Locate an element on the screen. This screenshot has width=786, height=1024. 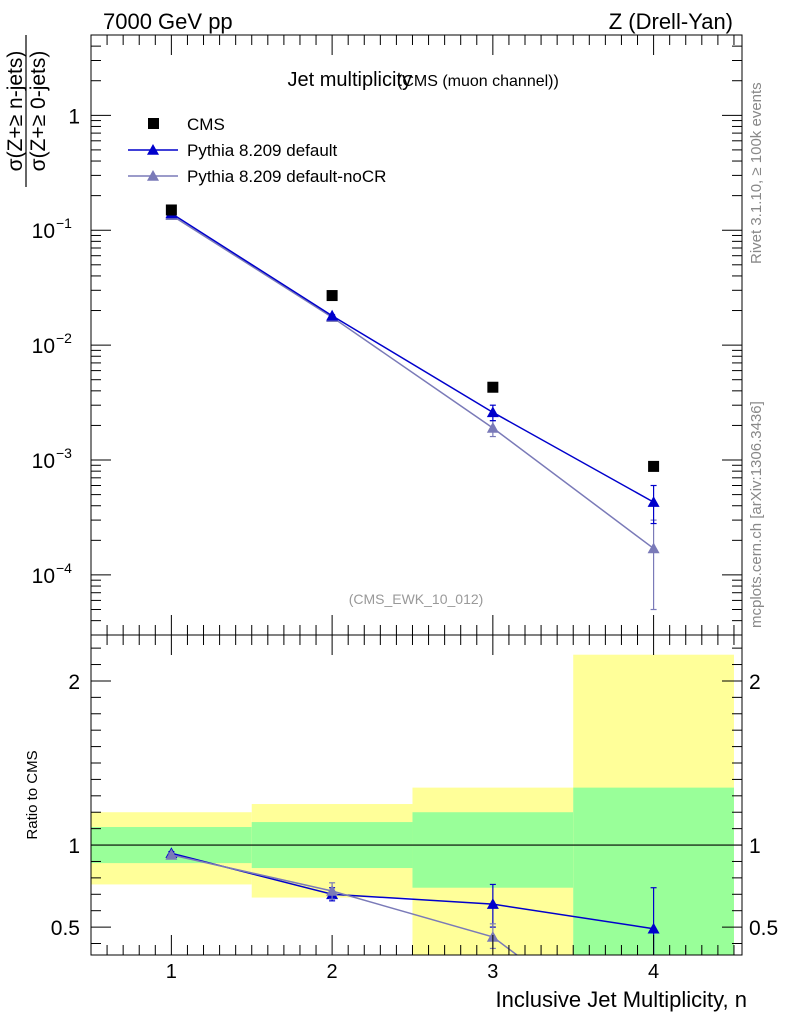
mcplots-reference-label: mcplots.cern.ch [arXiv:1306.3436] is located at coordinates (756, 514).